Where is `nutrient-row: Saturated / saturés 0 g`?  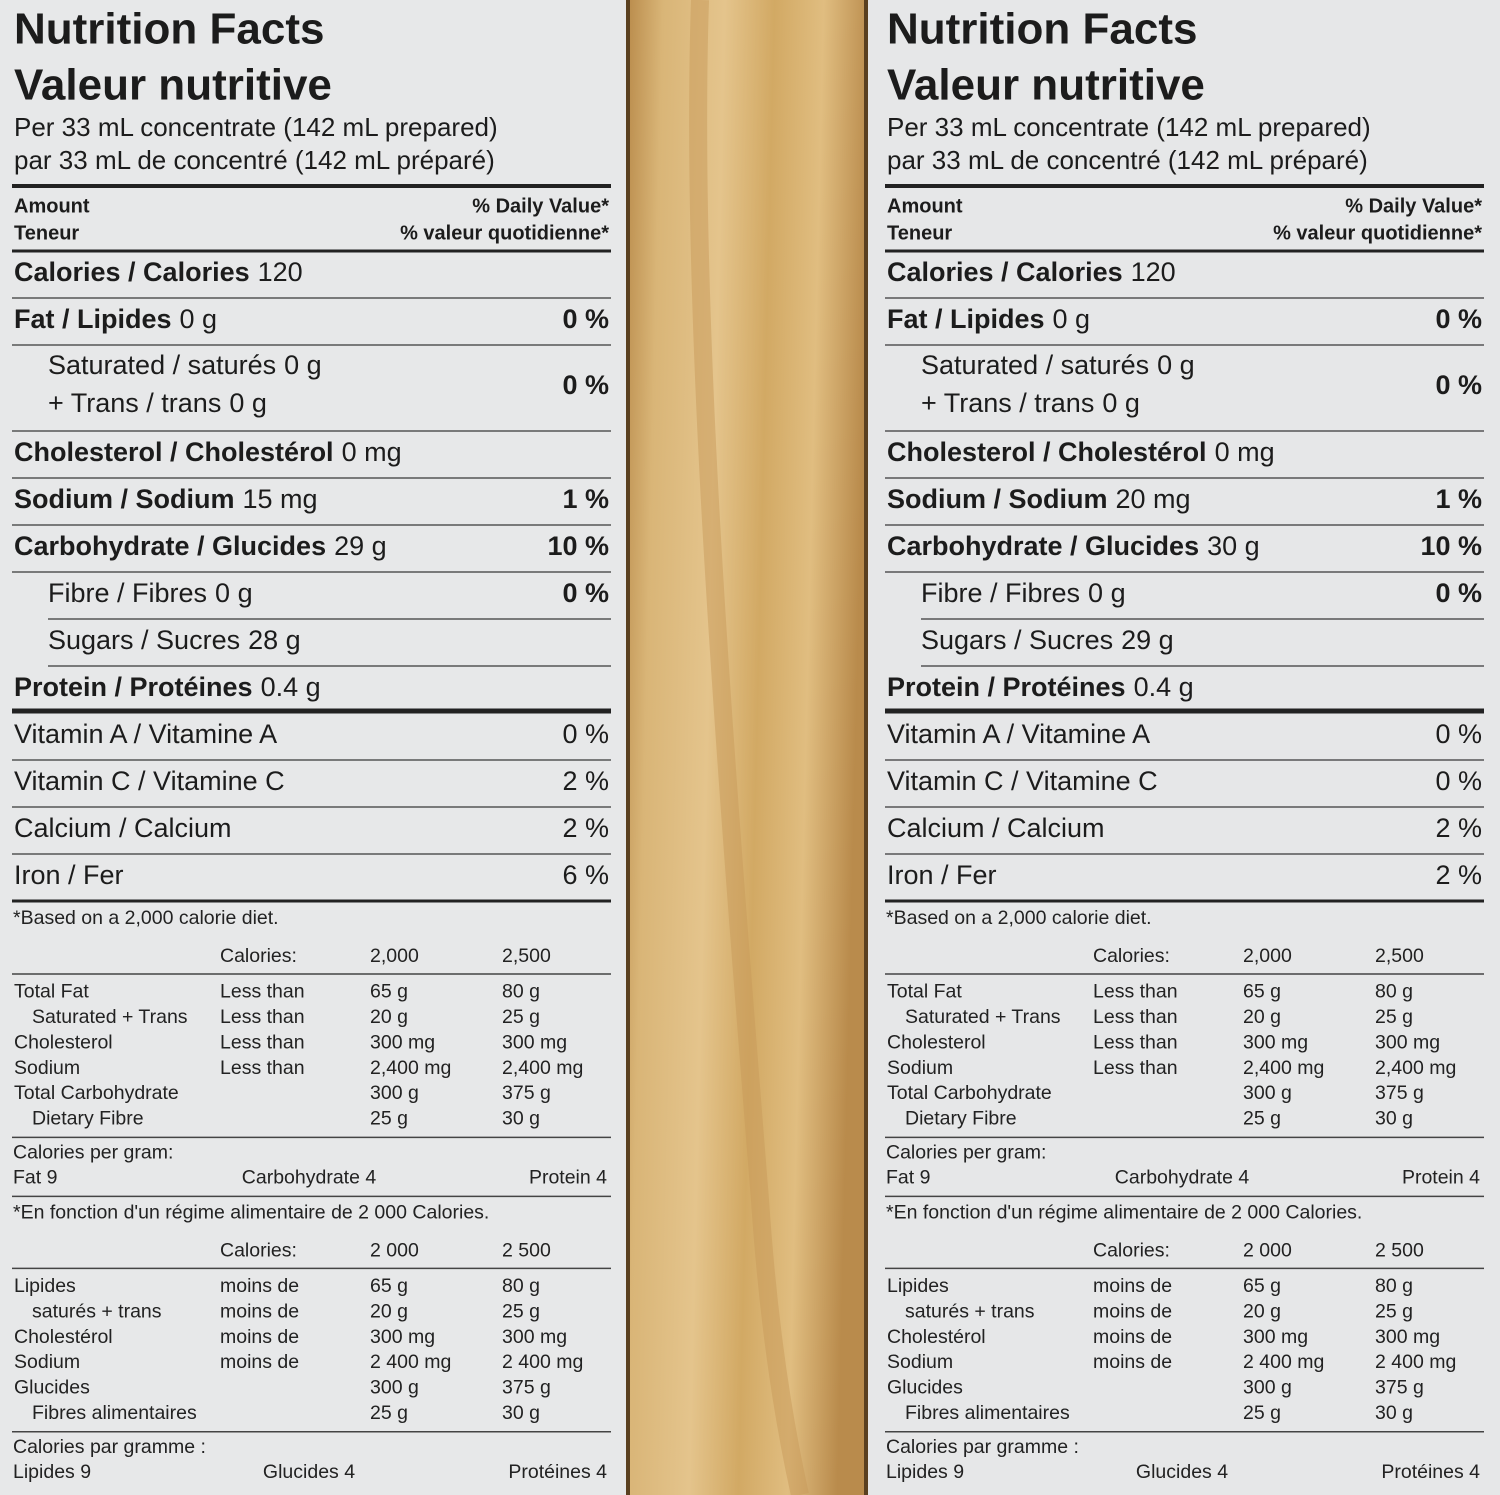 nutrient-row: Saturated / saturés 0 g is located at coordinates (1058, 365).